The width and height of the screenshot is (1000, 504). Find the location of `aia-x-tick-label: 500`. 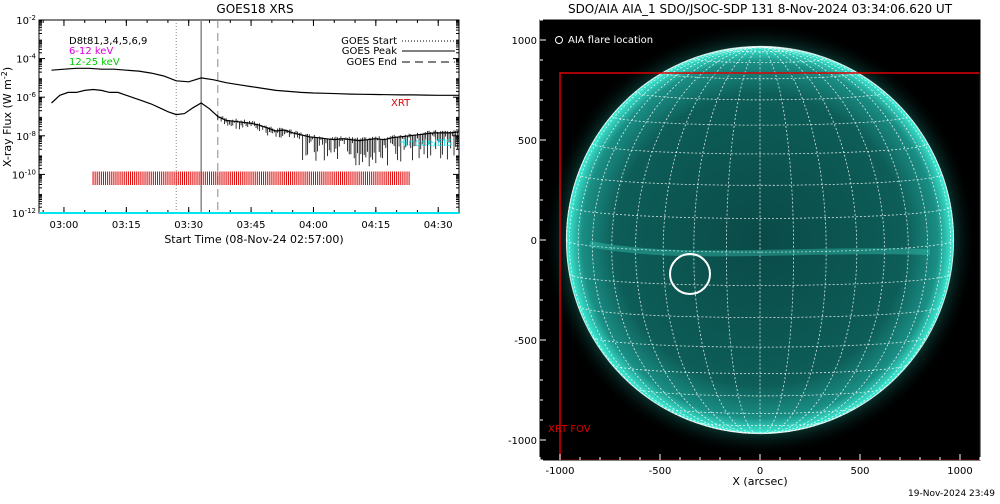

aia-x-tick-label: 500 is located at coordinates (859, 471).